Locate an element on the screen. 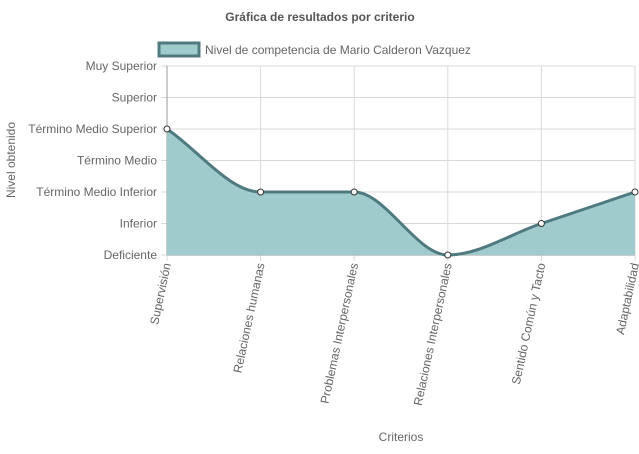 The image size is (639, 454). y-tick-label: Deficiente is located at coordinates (131, 255).